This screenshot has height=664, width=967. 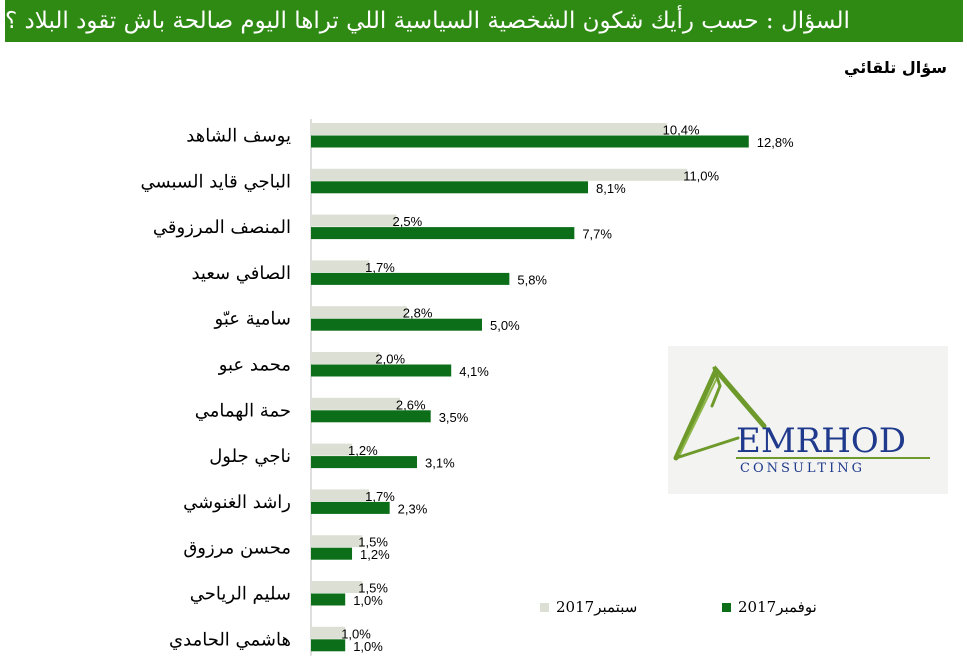 What do you see at coordinates (775, 142) in the screenshot?
I see `data-label: 12,8%` at bounding box center [775, 142].